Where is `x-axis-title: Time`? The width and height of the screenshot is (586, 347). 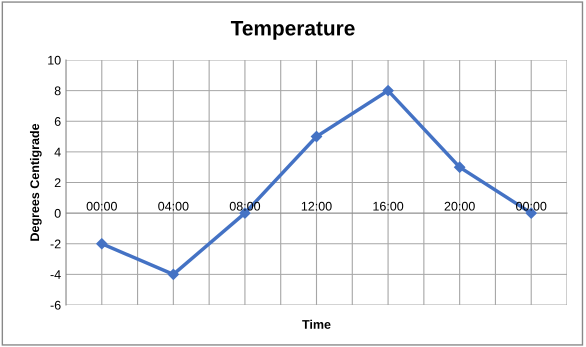 x-axis-title: Time is located at coordinates (316, 324).